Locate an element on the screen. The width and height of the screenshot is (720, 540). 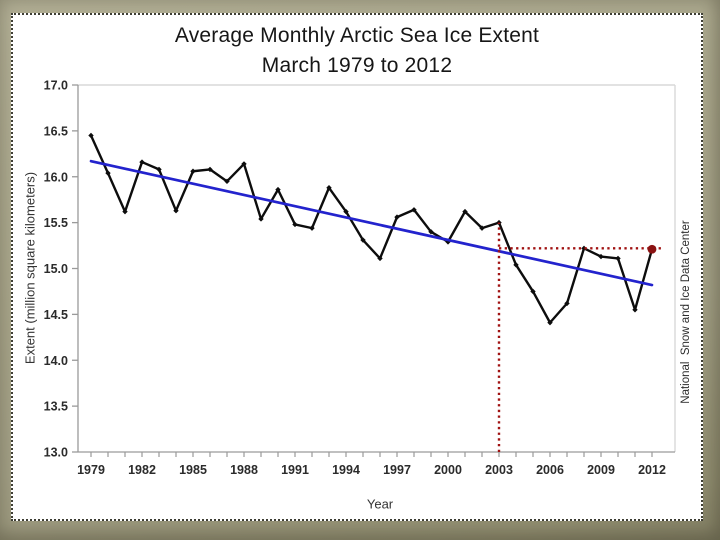
x-axis-title: Year is located at coordinates (380, 504).